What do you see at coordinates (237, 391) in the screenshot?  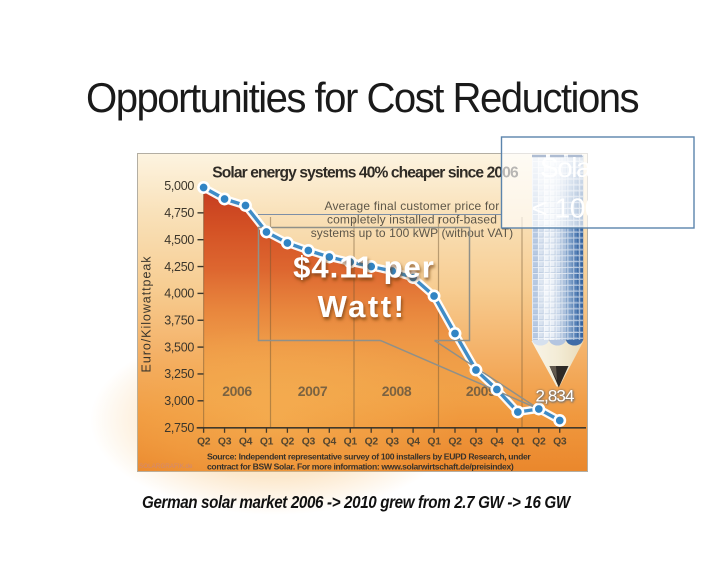 I see `svg-text: 2006` at bounding box center [237, 391].